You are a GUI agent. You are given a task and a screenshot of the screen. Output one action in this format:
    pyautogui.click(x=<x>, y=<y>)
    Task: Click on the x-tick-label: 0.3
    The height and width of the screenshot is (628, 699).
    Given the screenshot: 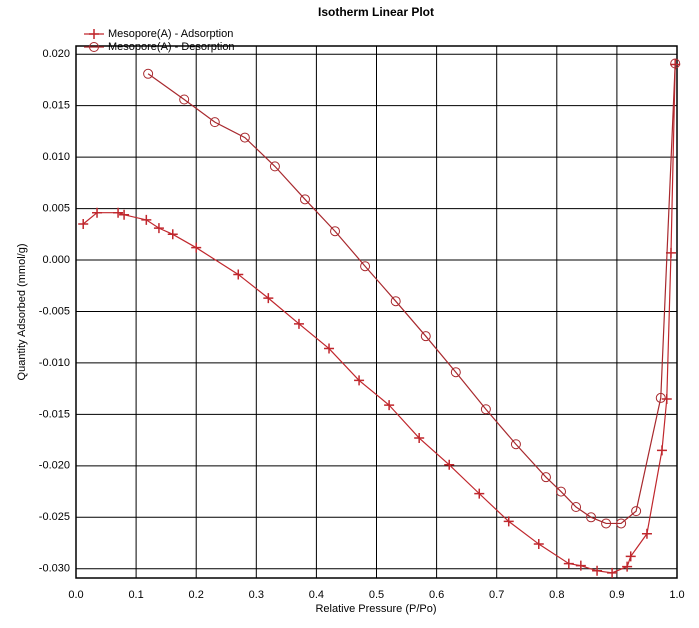 What is the action you would take?
    pyautogui.click(x=256, y=595)
    